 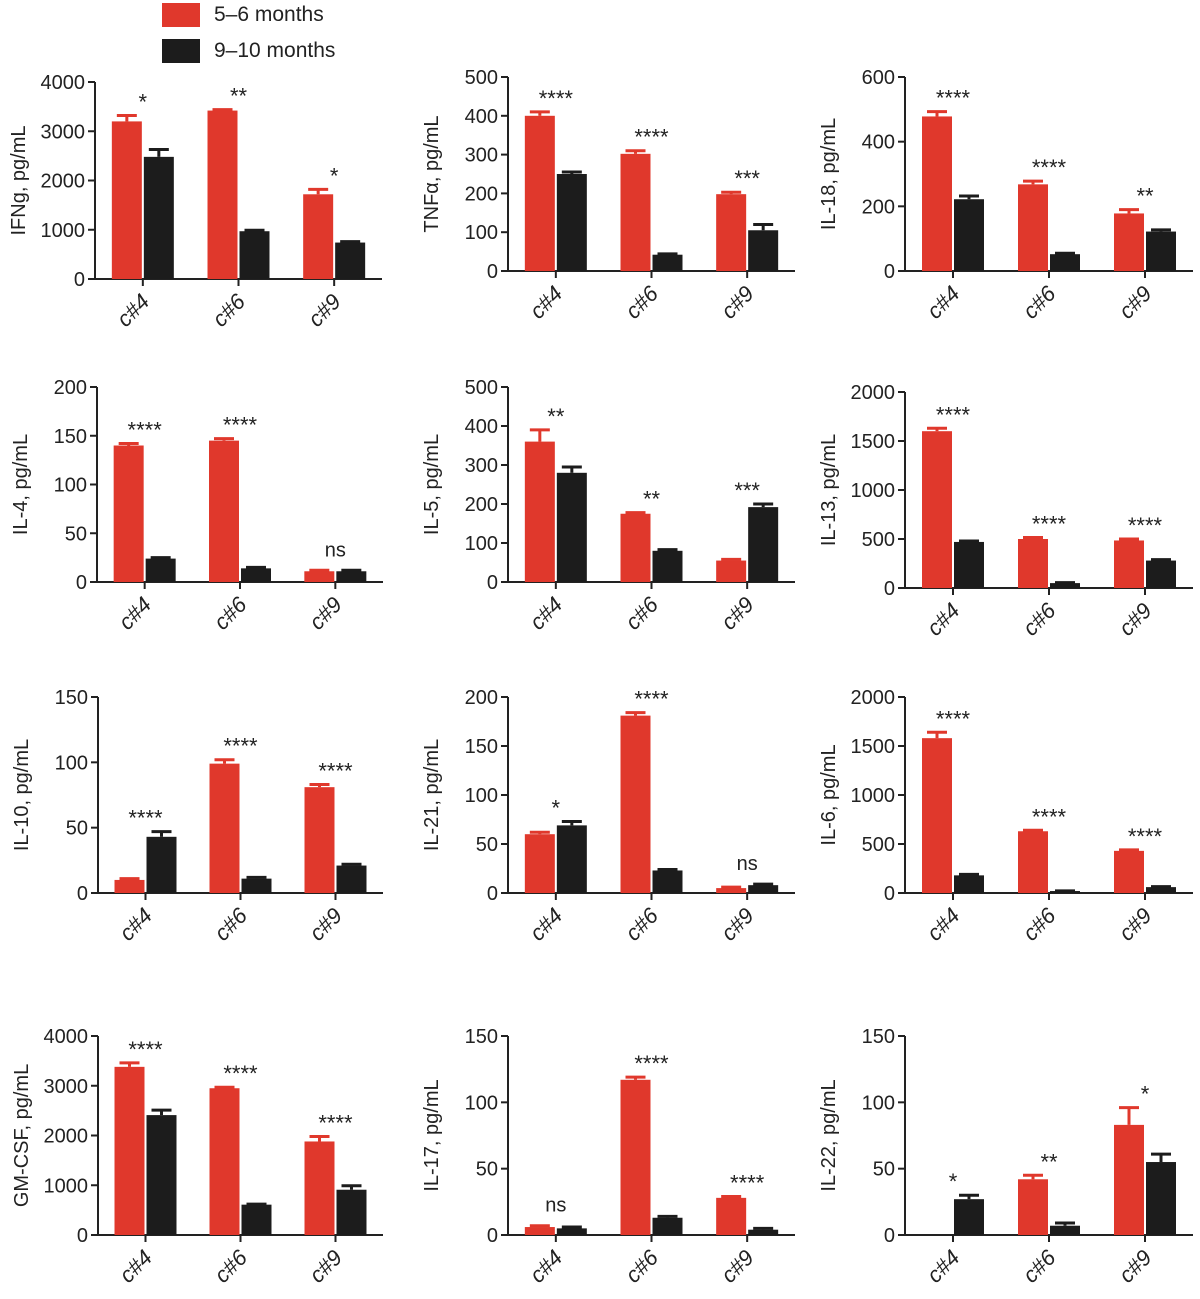 What do you see at coordinates (878, 78) in the screenshot?
I see `y-tick-label: 600` at bounding box center [878, 78].